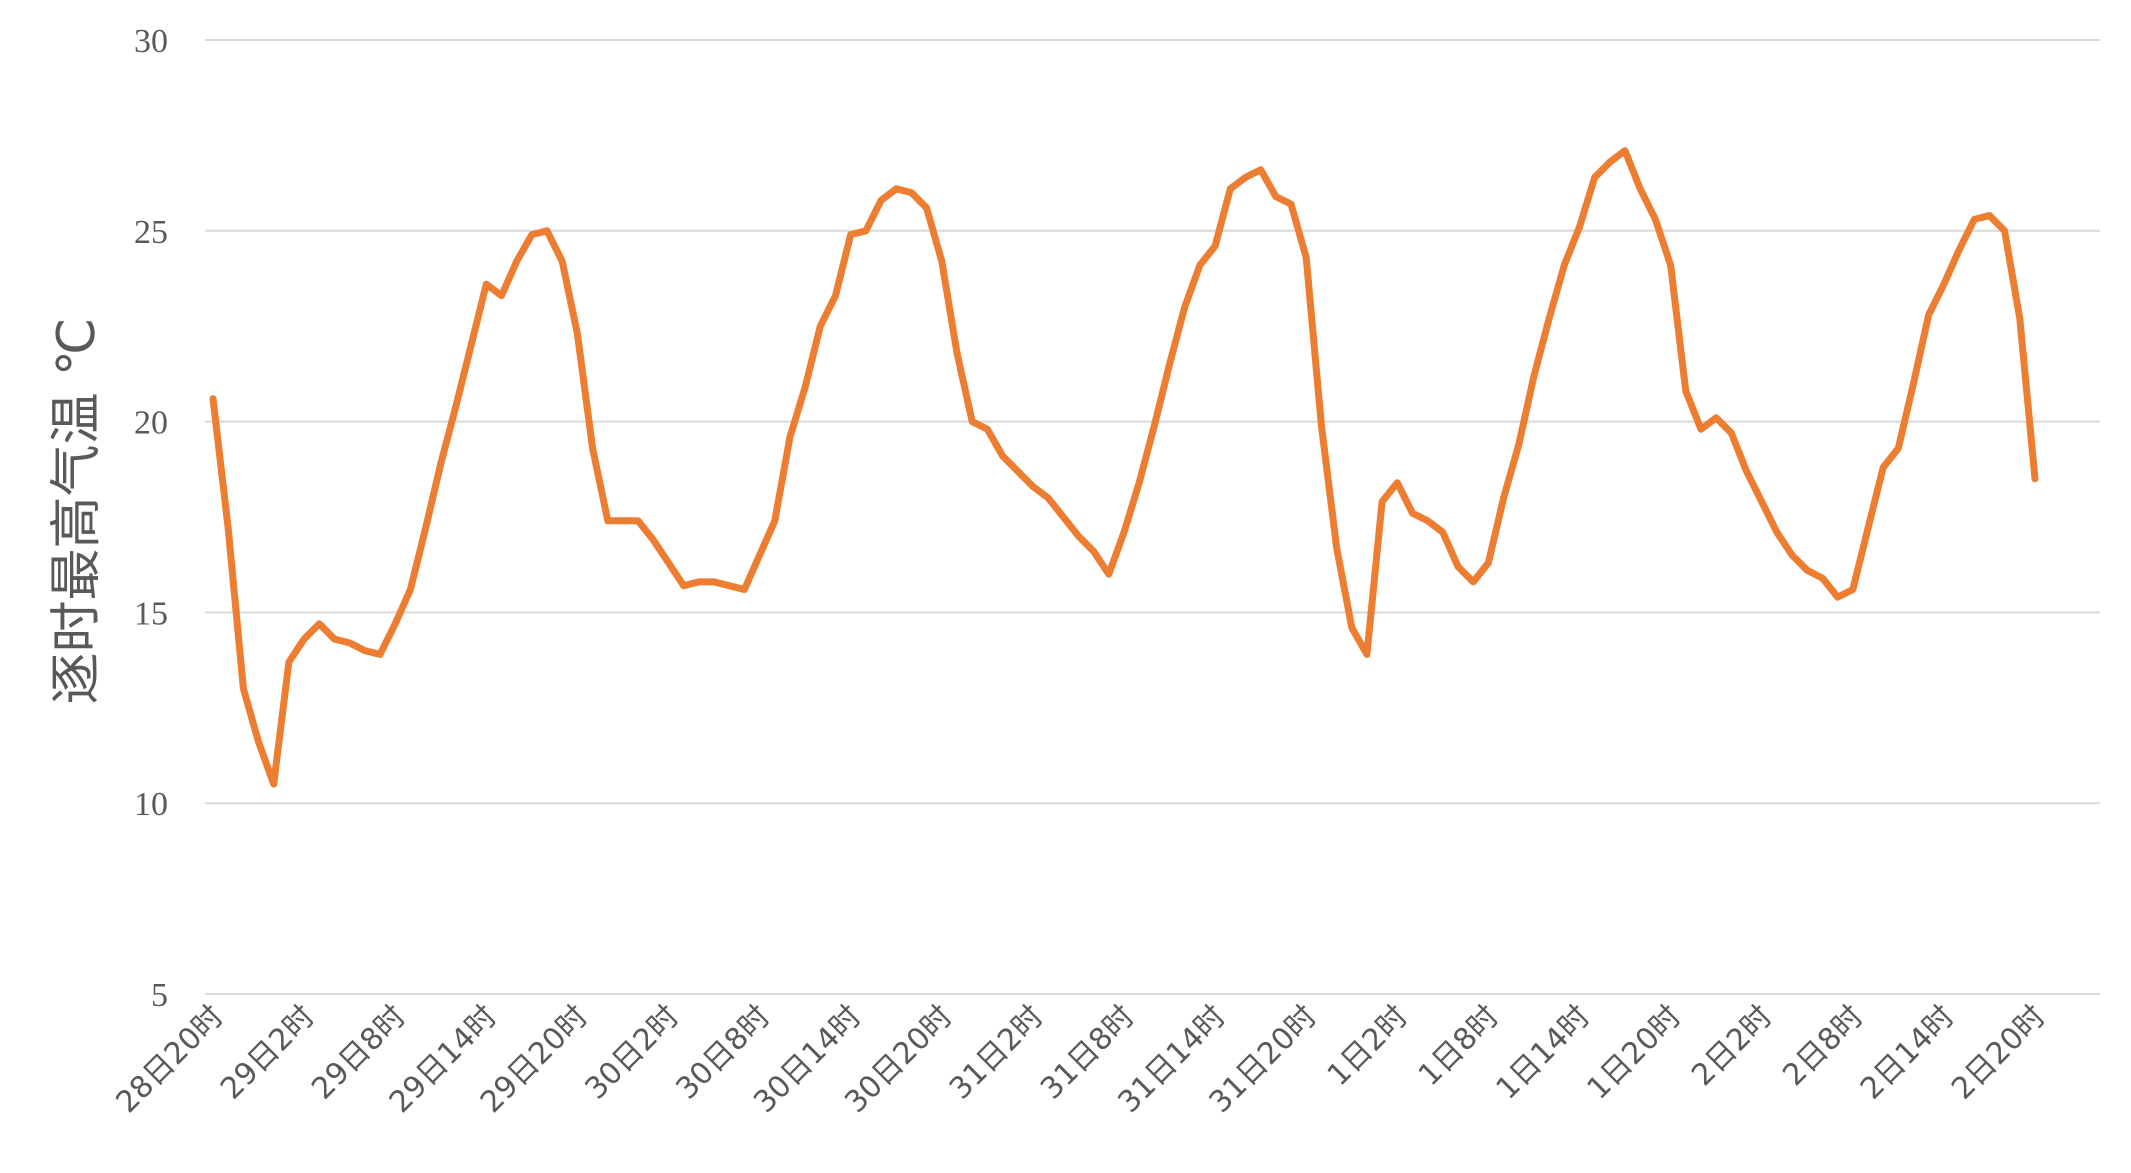 The width and height of the screenshot is (2131, 1173). I want to click on x-tick-label: 30日2时, so click(632, 1053).